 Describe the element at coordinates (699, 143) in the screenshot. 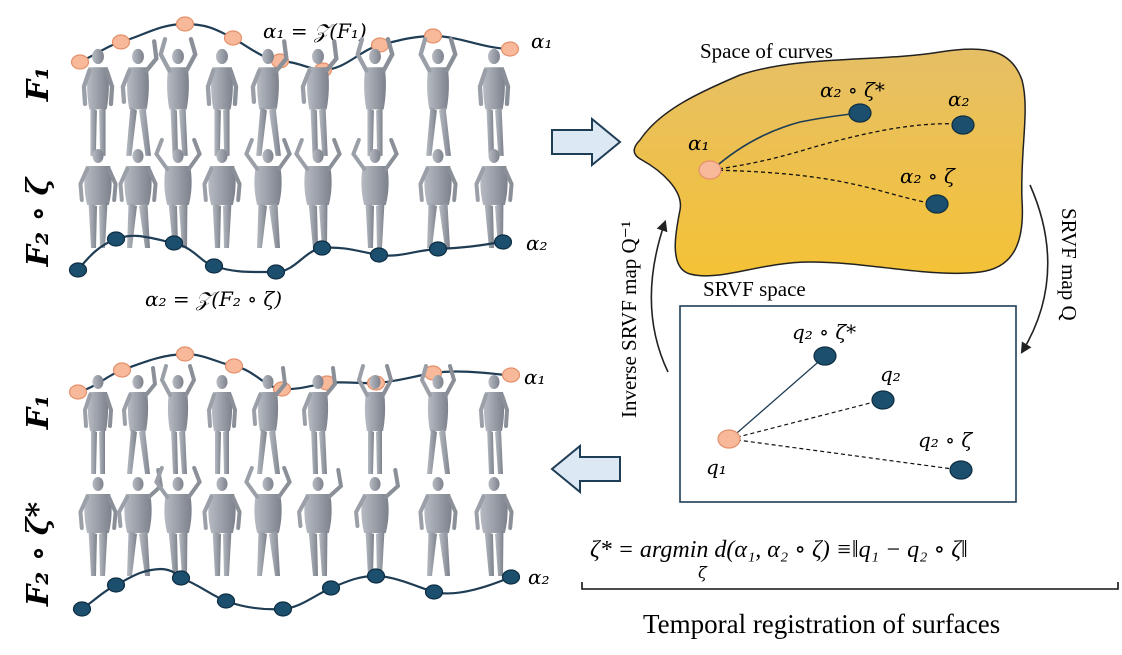

I see `alpha1-node-label: α₁` at that location.